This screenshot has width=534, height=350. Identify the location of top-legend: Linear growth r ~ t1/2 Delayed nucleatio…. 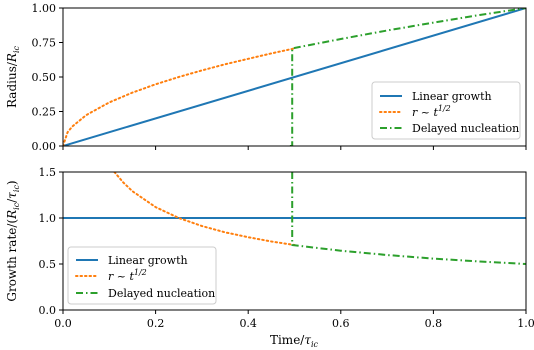
(446, 110).